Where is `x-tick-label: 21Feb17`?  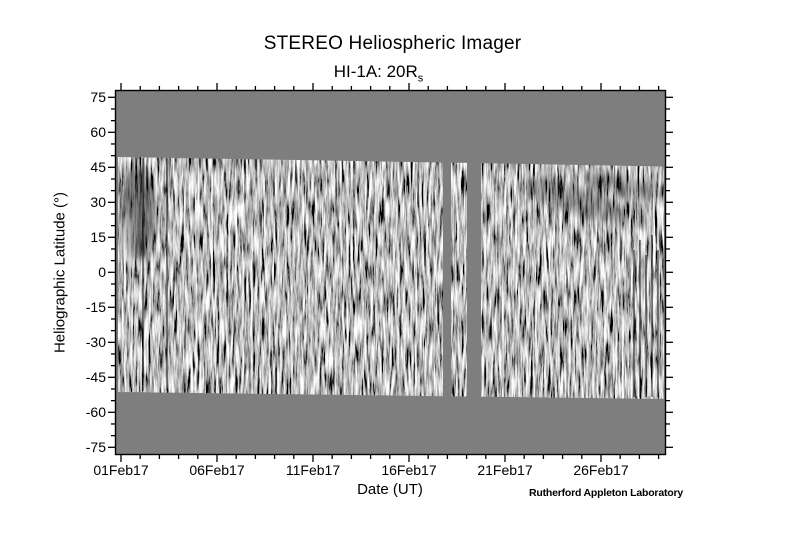
x-tick-label: 21Feb17 is located at coordinates (505, 470).